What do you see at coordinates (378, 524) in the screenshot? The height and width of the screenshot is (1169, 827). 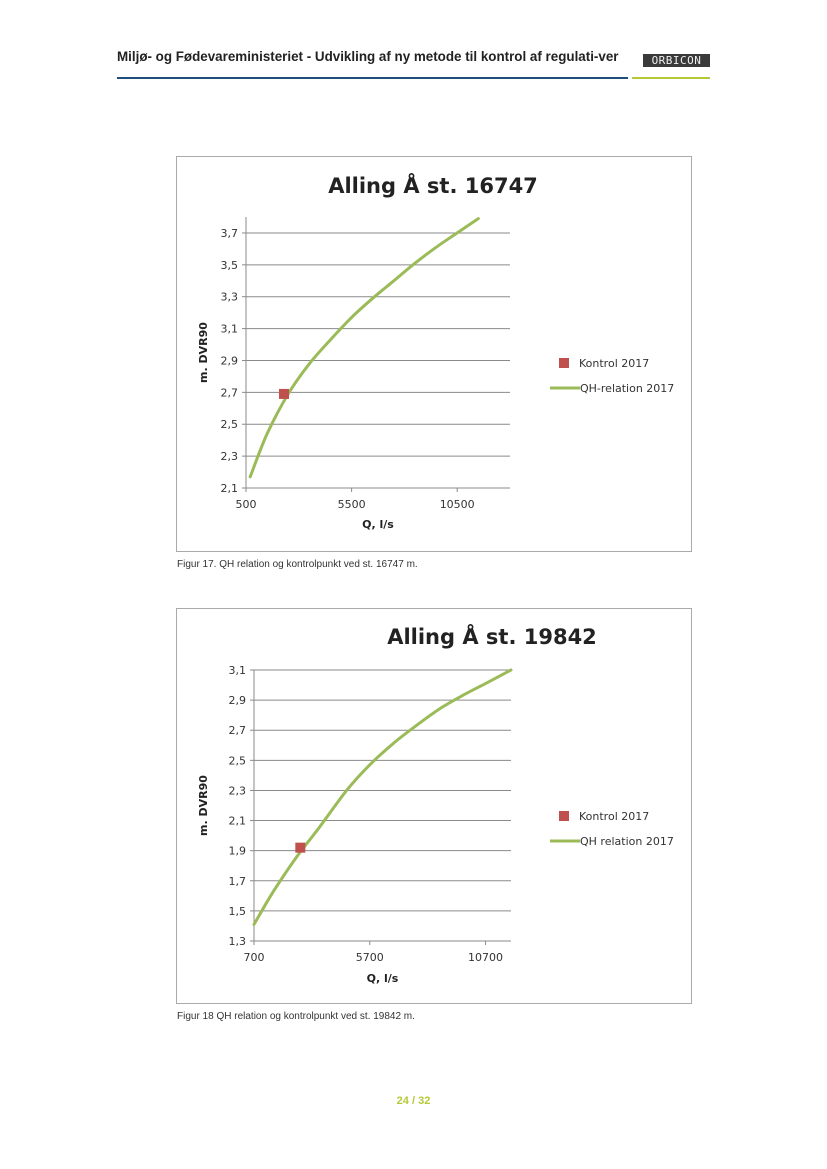 I see `chart-0-xlabel: Q, l/s` at bounding box center [378, 524].